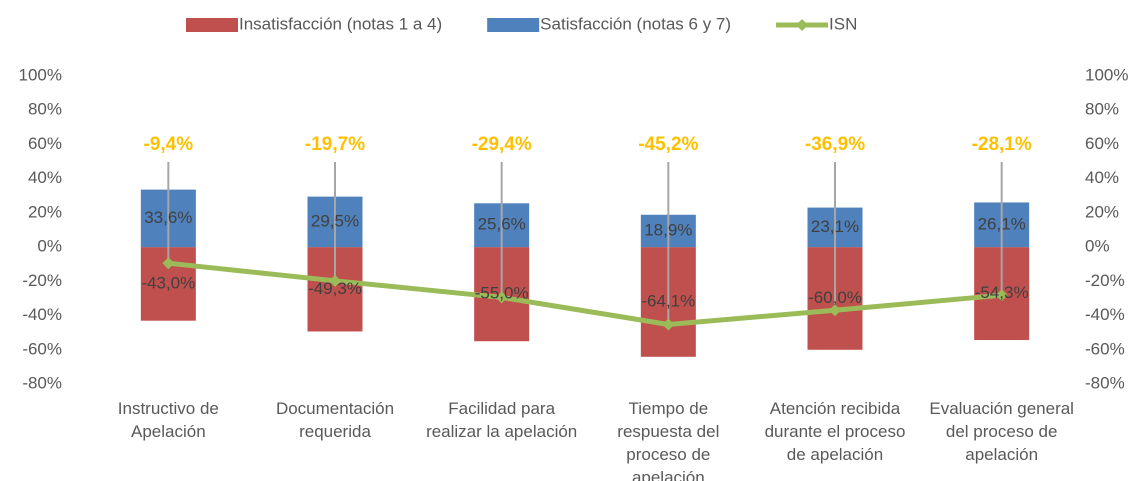  I want to click on legend-label: ISN, so click(843, 23).